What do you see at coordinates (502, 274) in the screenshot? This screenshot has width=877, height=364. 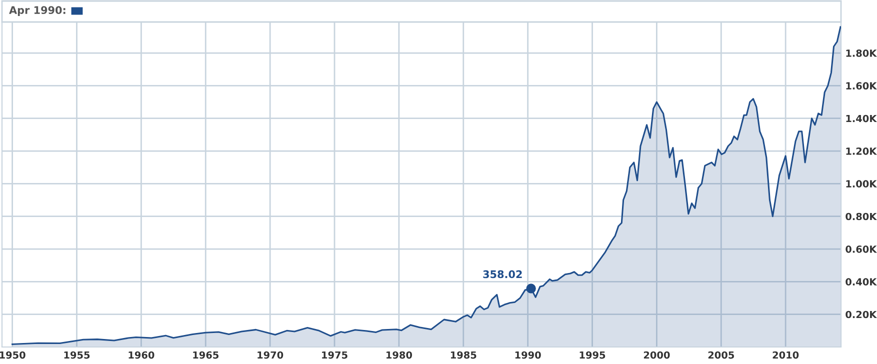 I see `annotation: 358.02` at bounding box center [502, 274].